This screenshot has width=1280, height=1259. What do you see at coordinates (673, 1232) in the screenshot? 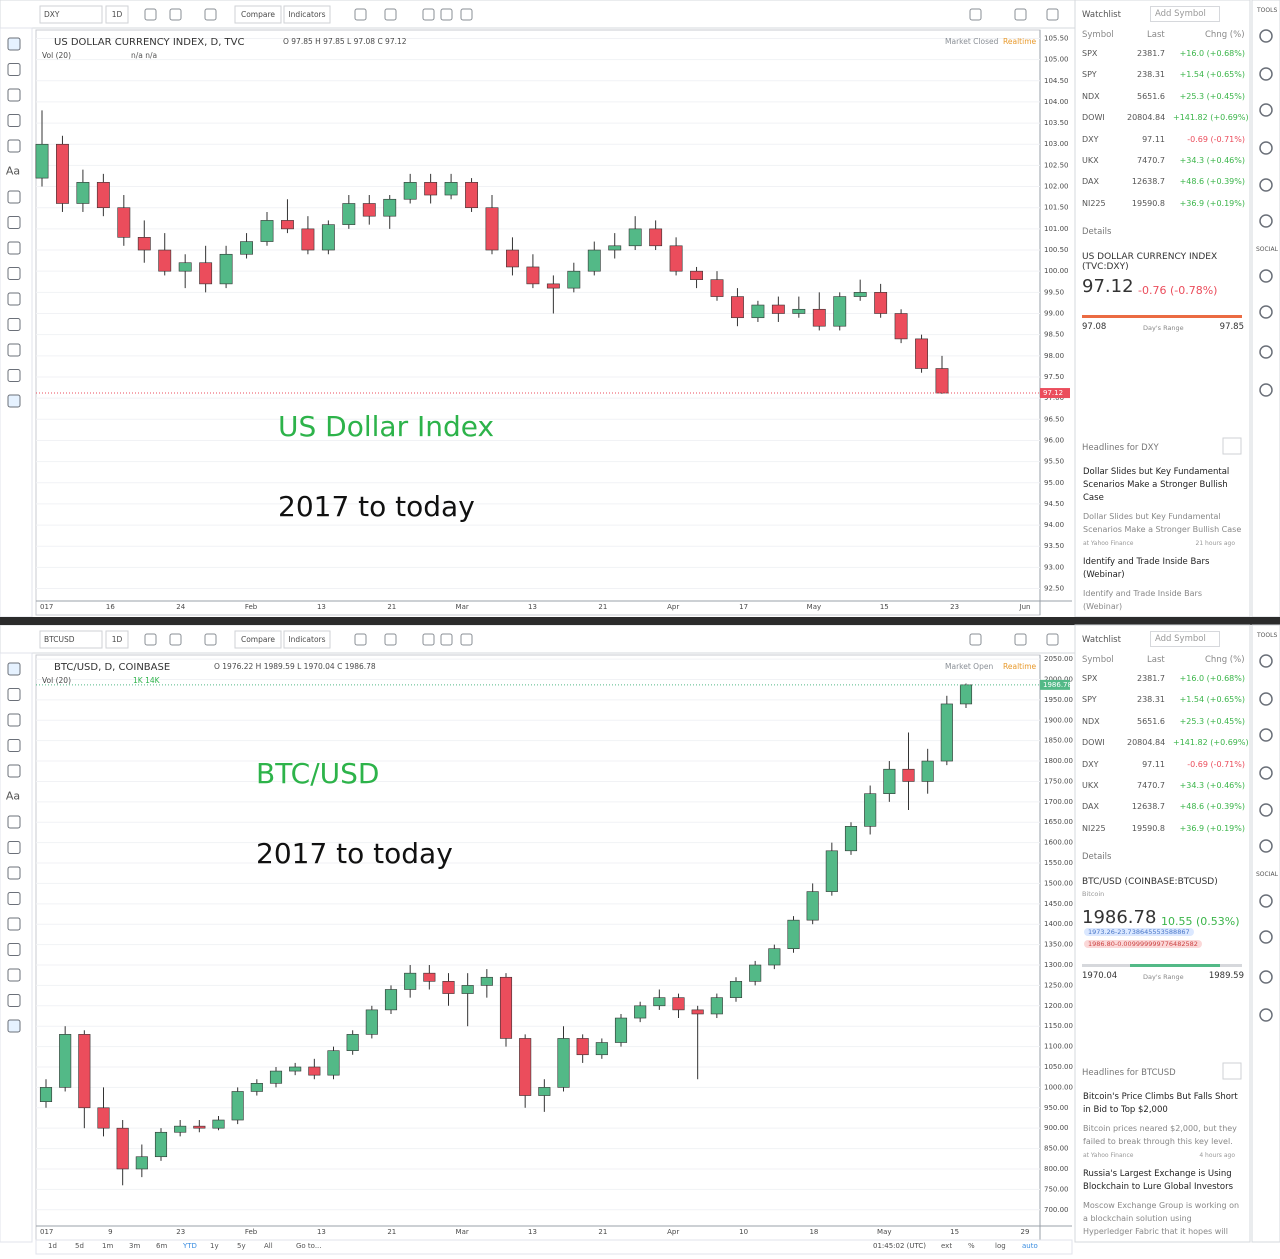
I see `x-tick-label: Apr` at bounding box center [673, 1232].